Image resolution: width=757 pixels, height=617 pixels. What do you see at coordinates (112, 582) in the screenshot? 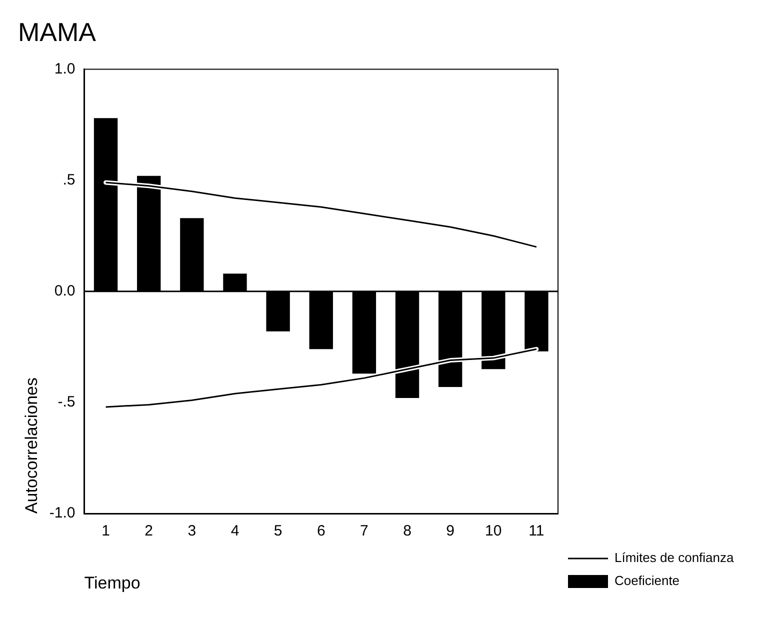
I see `x-axis-title: Tiempo` at bounding box center [112, 582].